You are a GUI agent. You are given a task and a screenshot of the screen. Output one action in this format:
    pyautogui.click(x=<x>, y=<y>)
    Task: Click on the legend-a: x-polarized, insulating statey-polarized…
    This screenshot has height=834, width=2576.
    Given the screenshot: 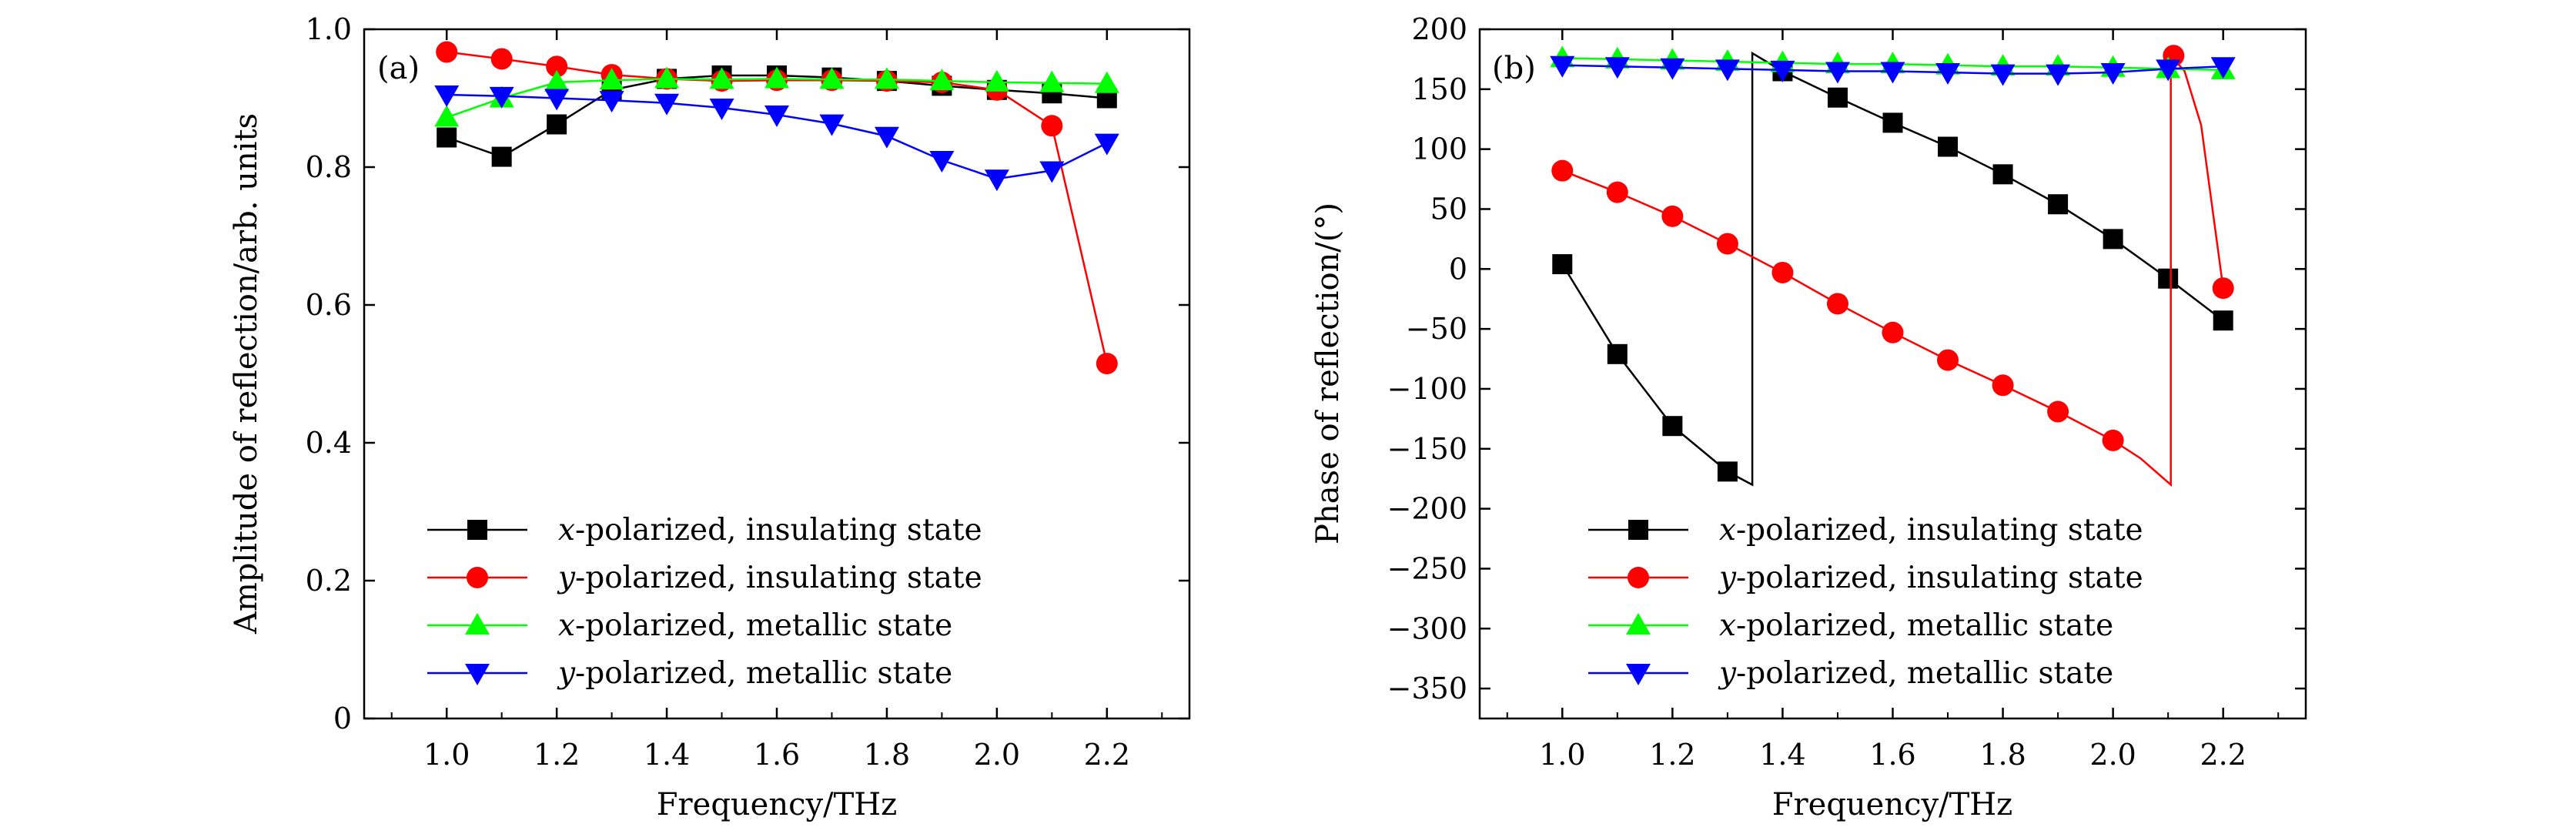 What is the action you would take?
    pyautogui.click(x=705, y=602)
    